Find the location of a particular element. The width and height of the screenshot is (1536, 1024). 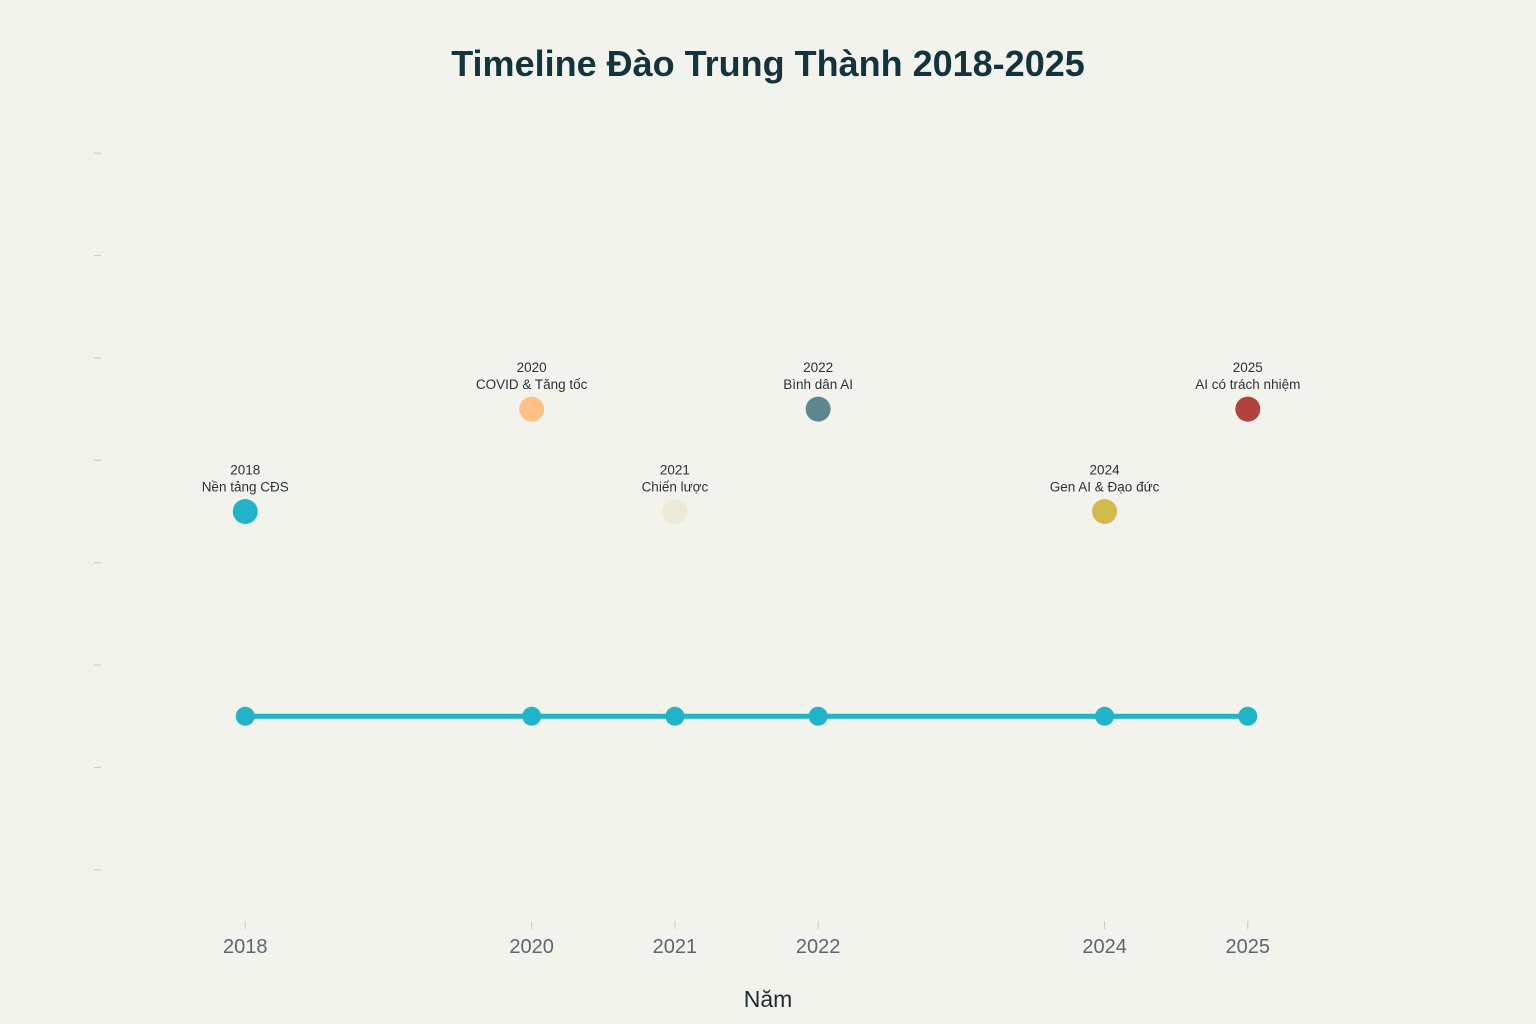

event-year-label: 2020 is located at coordinates (532, 367).